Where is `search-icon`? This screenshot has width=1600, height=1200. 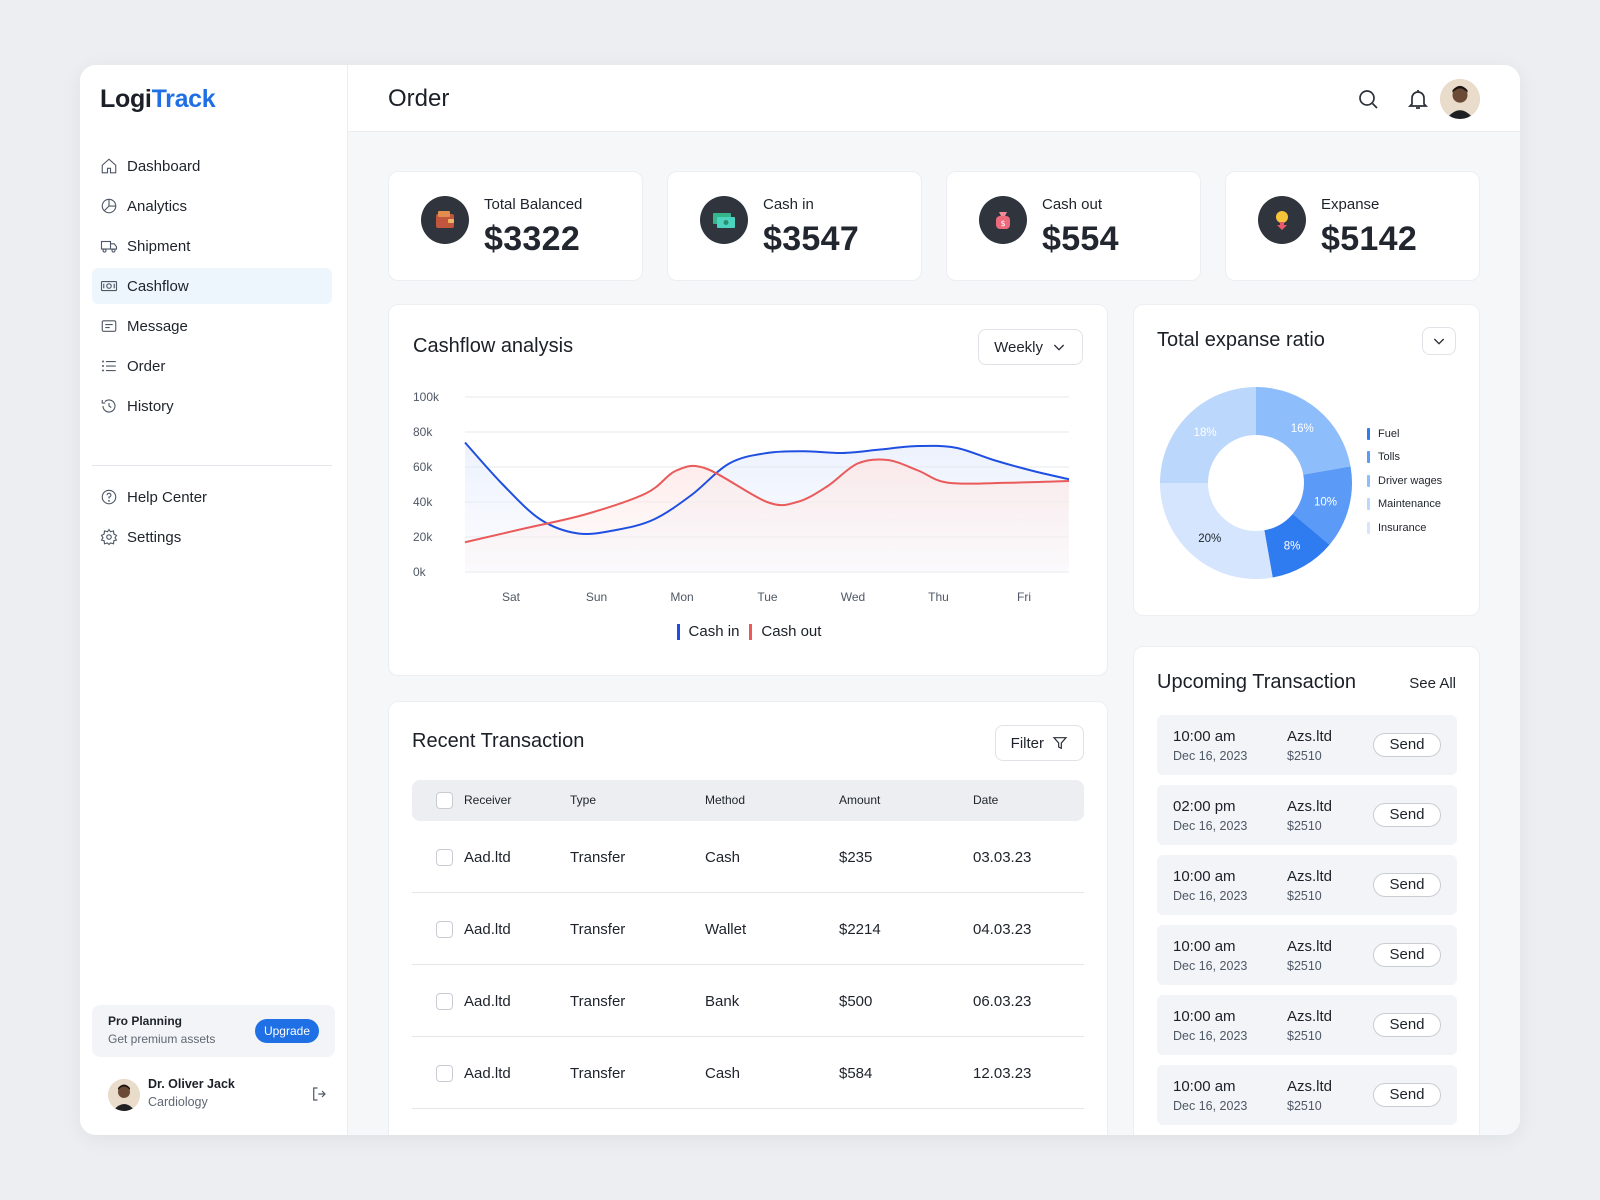
search-icon is located at coordinates (1368, 99).